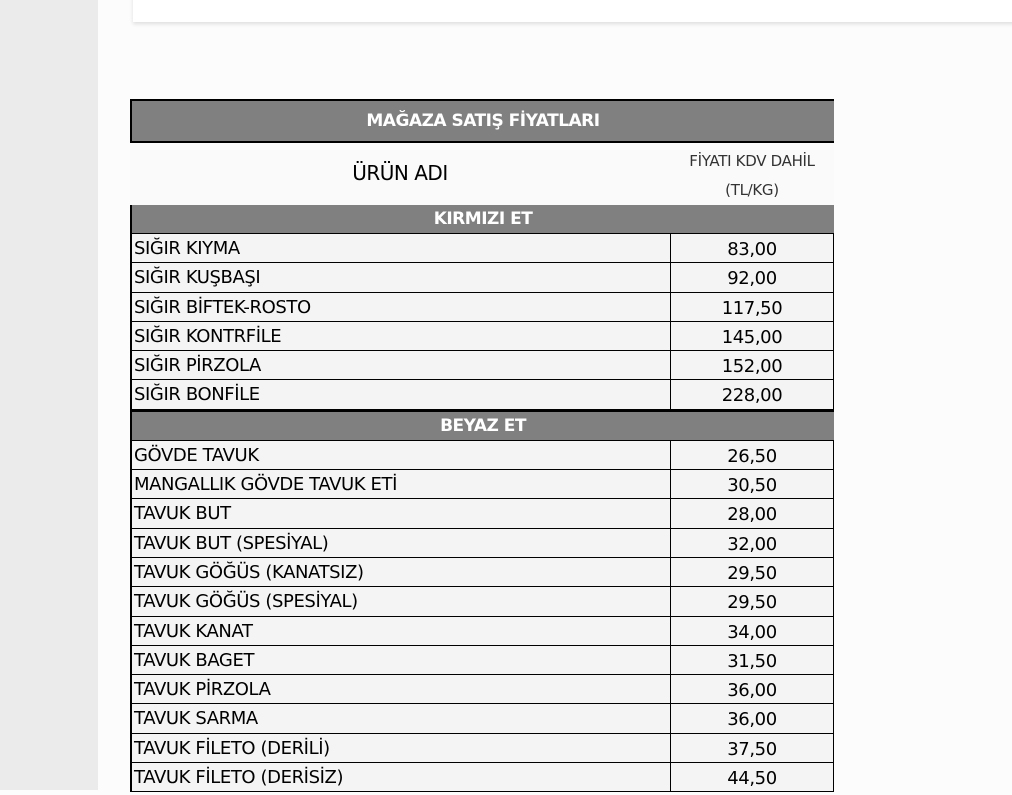  What do you see at coordinates (401, 660) in the screenshot?
I see `product-name: TAVUK BAGET` at bounding box center [401, 660].